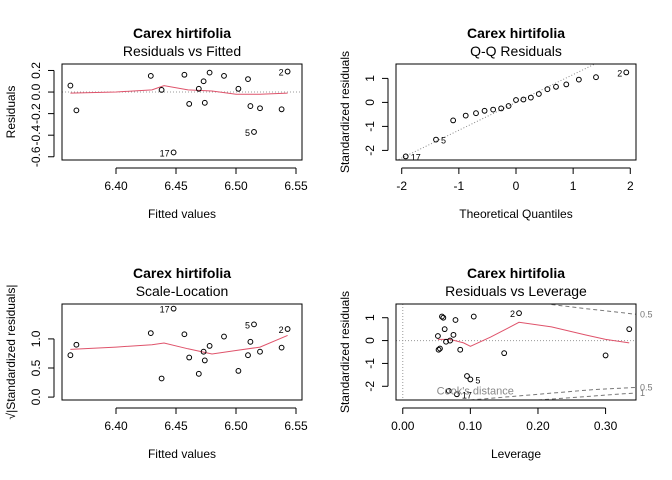  Describe the element at coordinates (36, 396) in the screenshot. I see `y-tick-label: 0.0` at that location.